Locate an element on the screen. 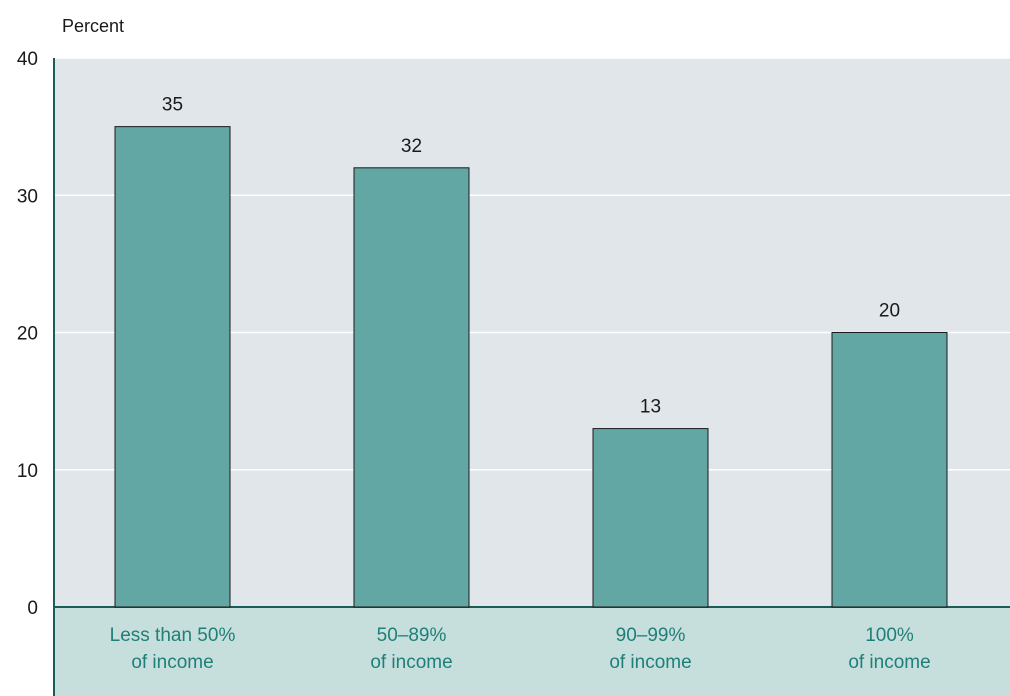 The height and width of the screenshot is (696, 1010). y-tick-label: 20 is located at coordinates (27, 334).